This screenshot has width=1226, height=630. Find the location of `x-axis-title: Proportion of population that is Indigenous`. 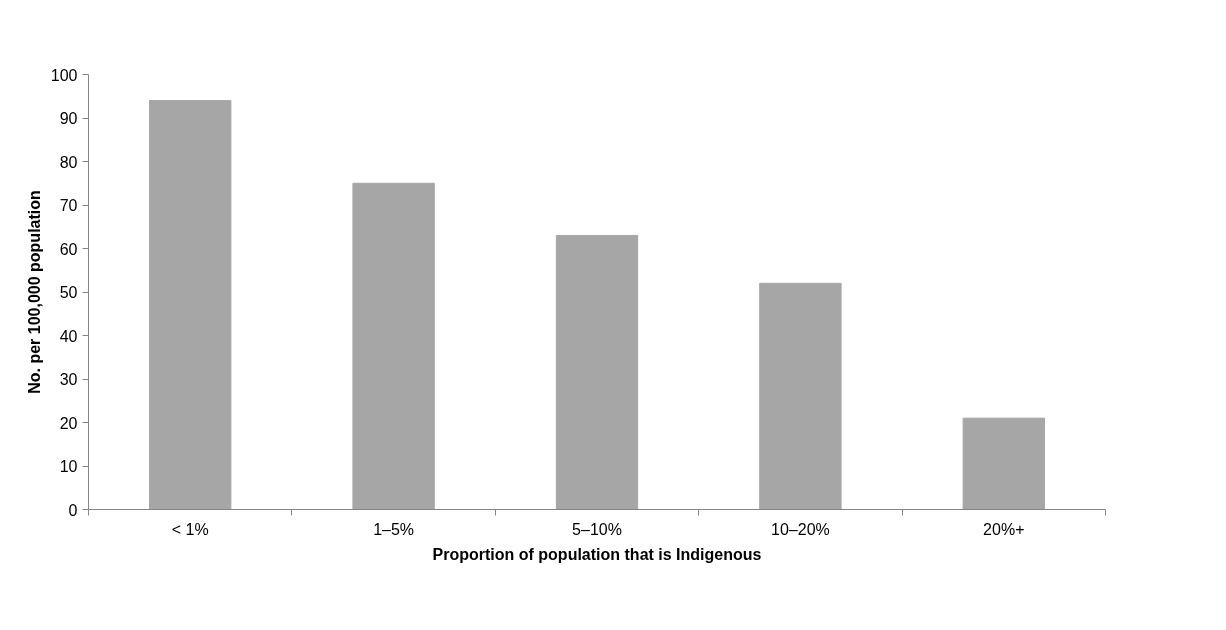

x-axis-title: Proportion of population that is Indigenous is located at coordinates (597, 554).